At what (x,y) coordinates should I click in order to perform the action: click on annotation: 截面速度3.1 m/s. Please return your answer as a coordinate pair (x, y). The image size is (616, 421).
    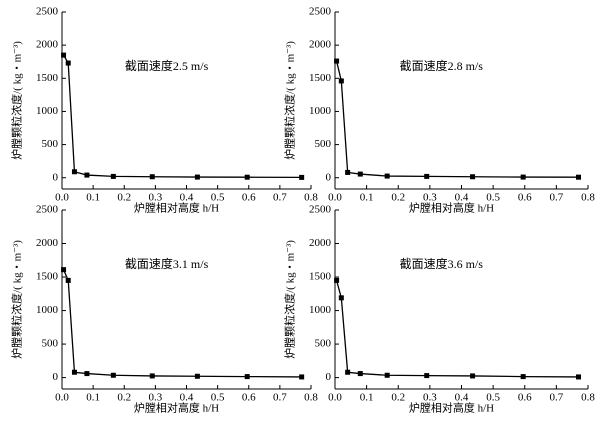
    Looking at the image, I should click on (167, 263).